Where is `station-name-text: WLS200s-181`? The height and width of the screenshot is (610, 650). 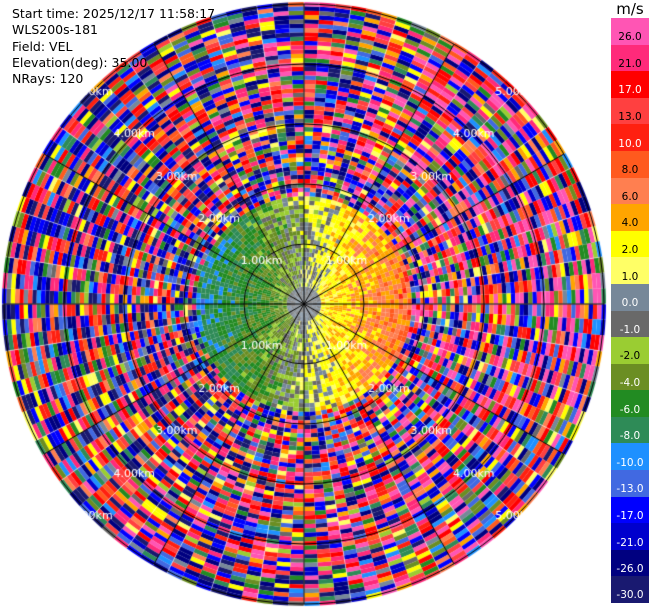 station-name-text: WLS200s-181 is located at coordinates (55, 30).